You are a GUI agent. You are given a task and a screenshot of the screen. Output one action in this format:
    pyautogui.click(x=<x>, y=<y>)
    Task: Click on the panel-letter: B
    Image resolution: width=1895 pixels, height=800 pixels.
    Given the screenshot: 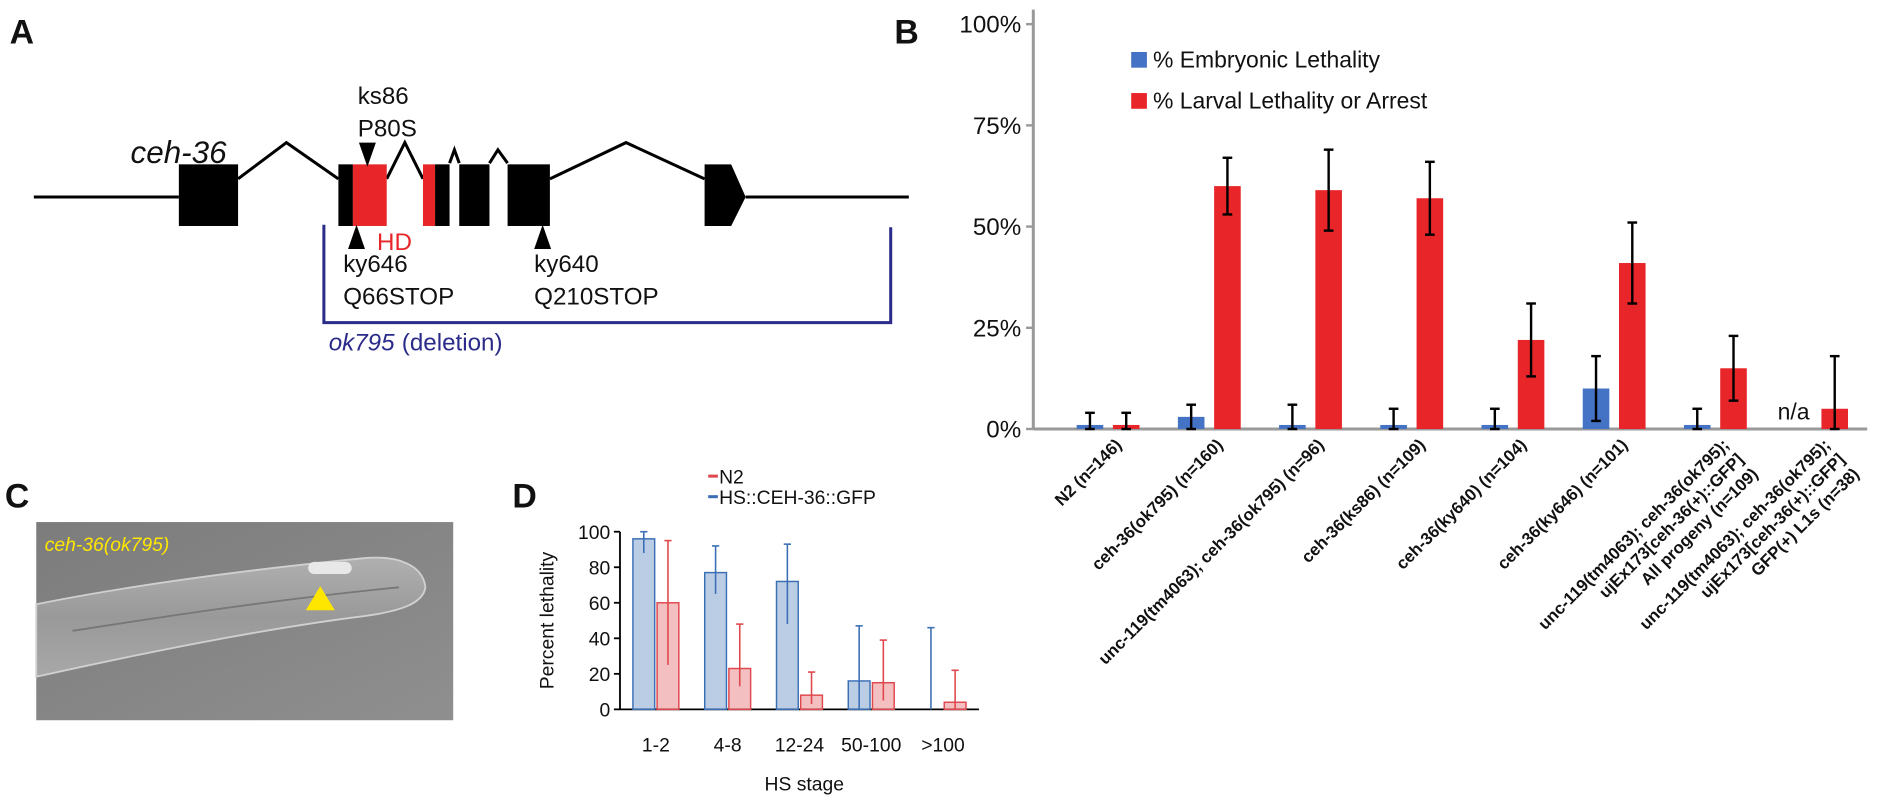 What is the action you would take?
    pyautogui.click(x=906, y=33)
    